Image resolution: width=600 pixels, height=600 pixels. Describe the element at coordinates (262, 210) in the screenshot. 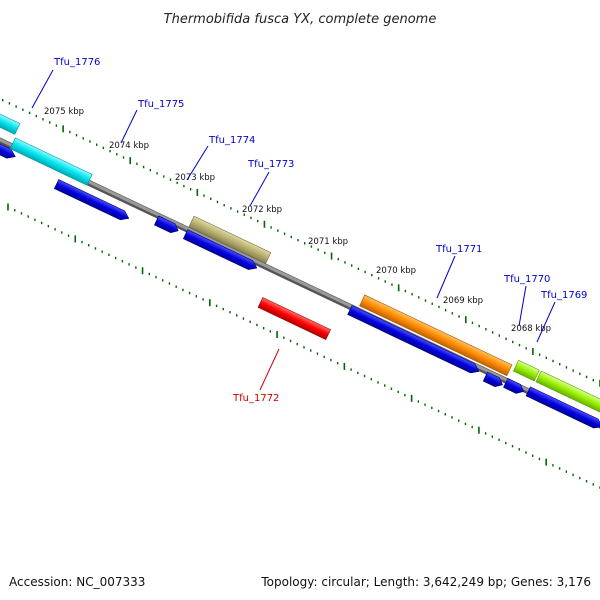

I see `kbp-label: 2072 kbp` at that location.